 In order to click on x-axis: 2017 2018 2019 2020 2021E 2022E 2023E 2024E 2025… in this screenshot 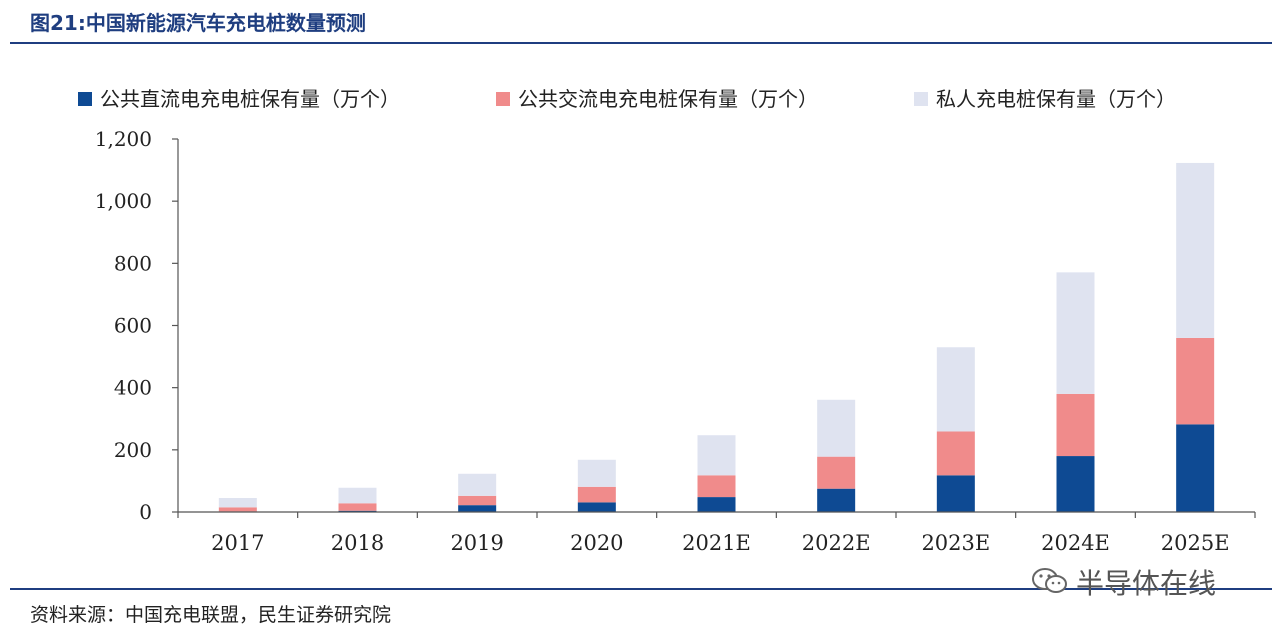, I will do `click(716, 533)`.